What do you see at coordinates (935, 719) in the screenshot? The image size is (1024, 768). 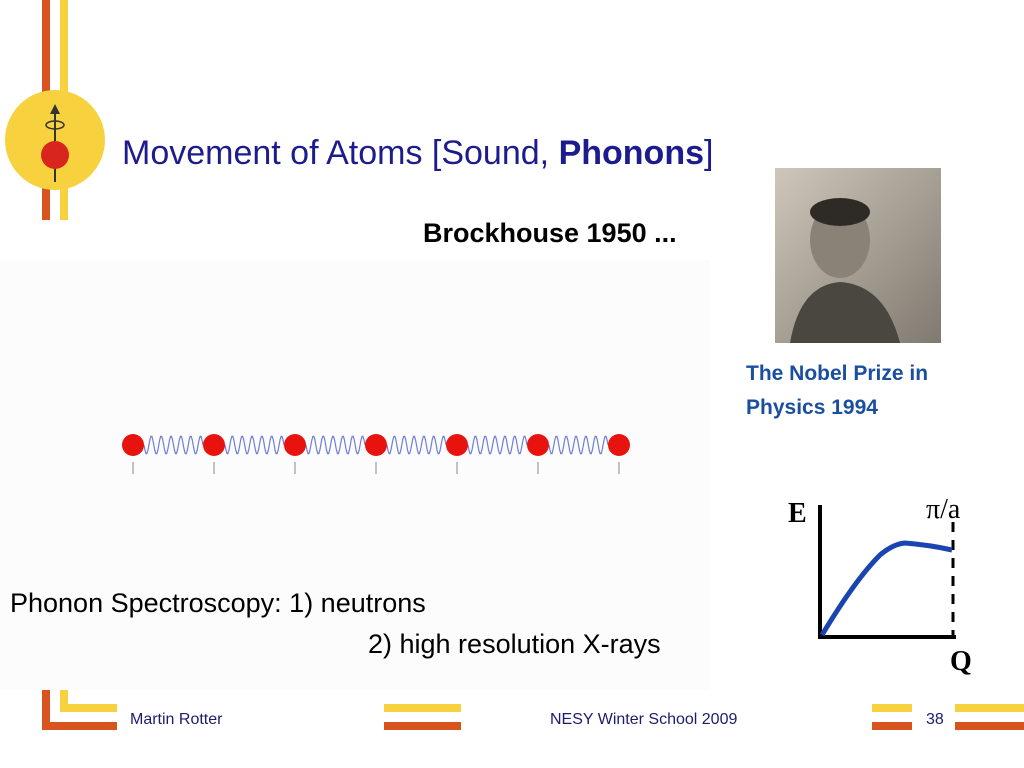 I see `footer-page: 38` at bounding box center [935, 719].